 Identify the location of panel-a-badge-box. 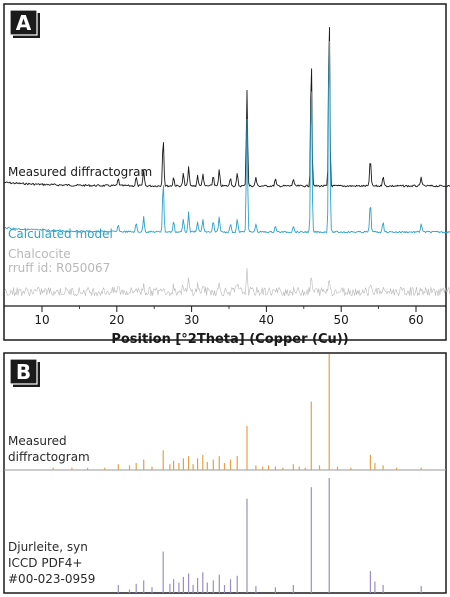
(23, 22).